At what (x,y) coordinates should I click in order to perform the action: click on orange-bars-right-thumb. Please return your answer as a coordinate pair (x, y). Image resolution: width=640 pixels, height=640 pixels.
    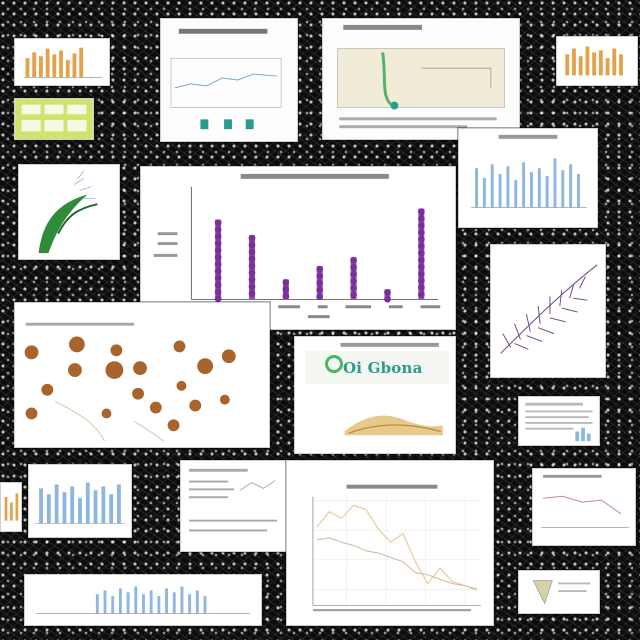
    Looking at the image, I should click on (597, 61).